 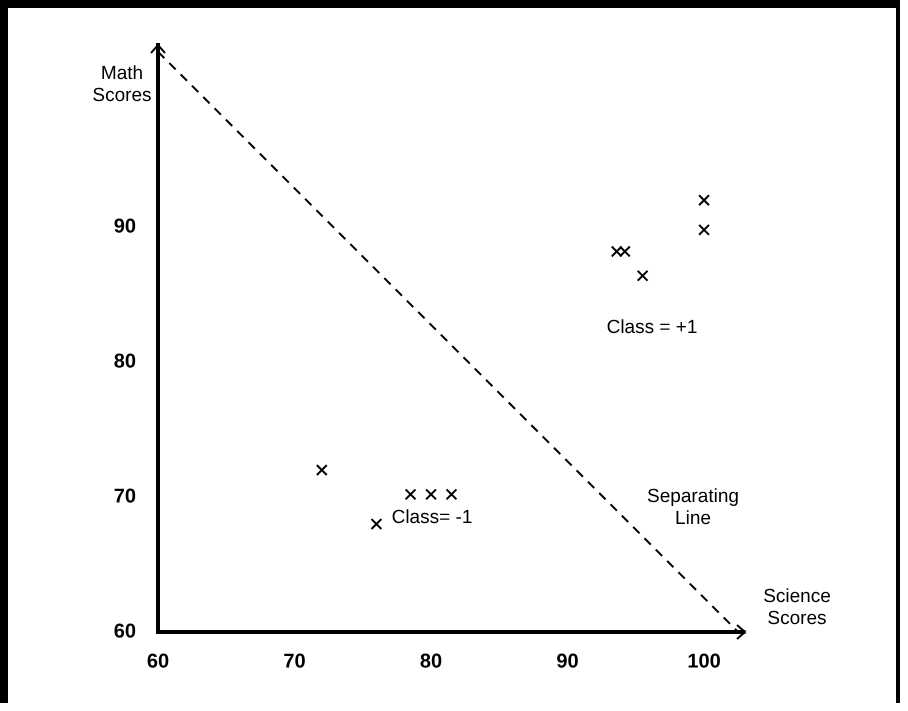 What do you see at coordinates (693, 508) in the screenshot?
I see `annotation: Separating Line` at bounding box center [693, 508].